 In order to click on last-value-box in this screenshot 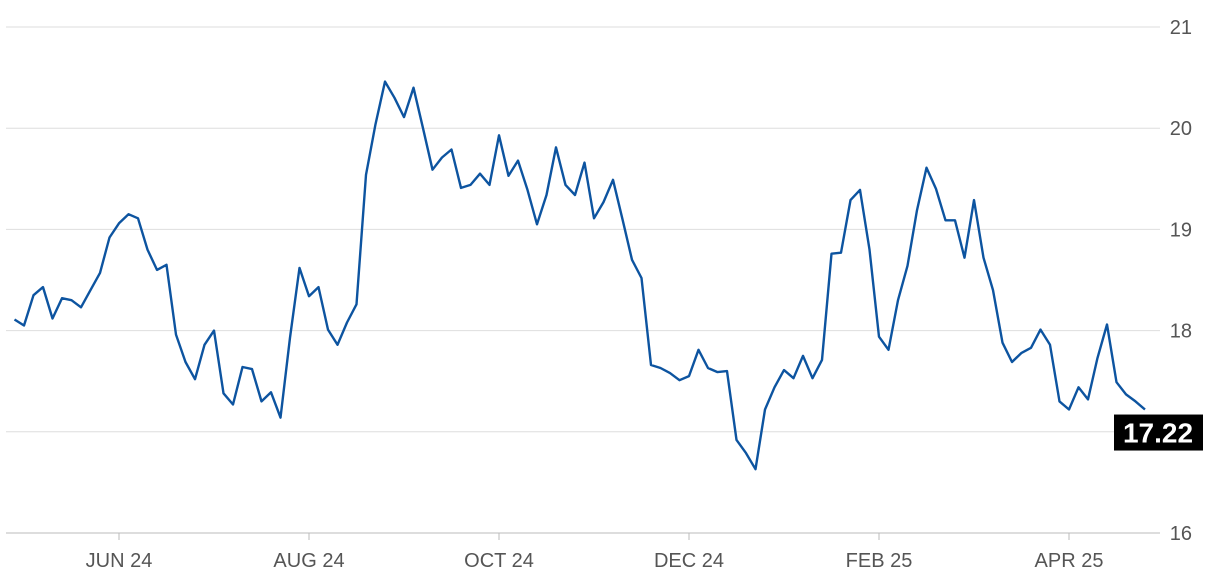, I will do `click(1158, 432)`.